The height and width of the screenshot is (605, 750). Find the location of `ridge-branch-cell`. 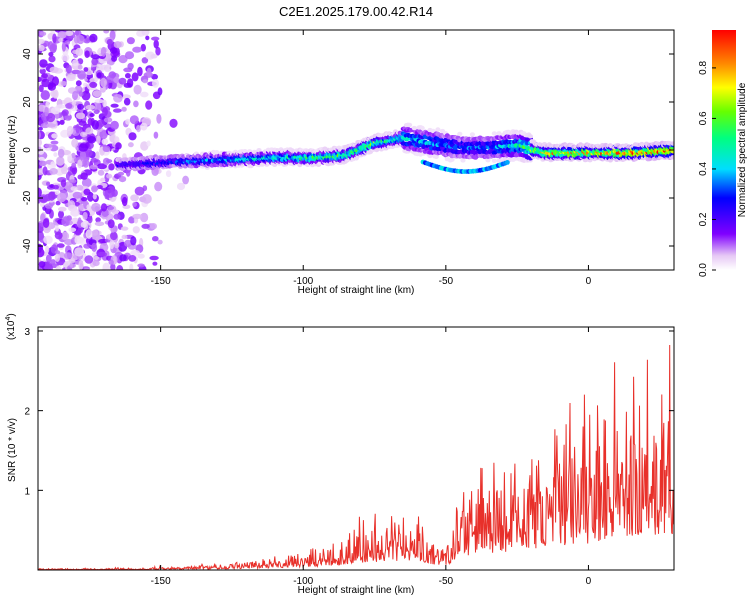

ridge-branch-cell is located at coordinates (507, 162).